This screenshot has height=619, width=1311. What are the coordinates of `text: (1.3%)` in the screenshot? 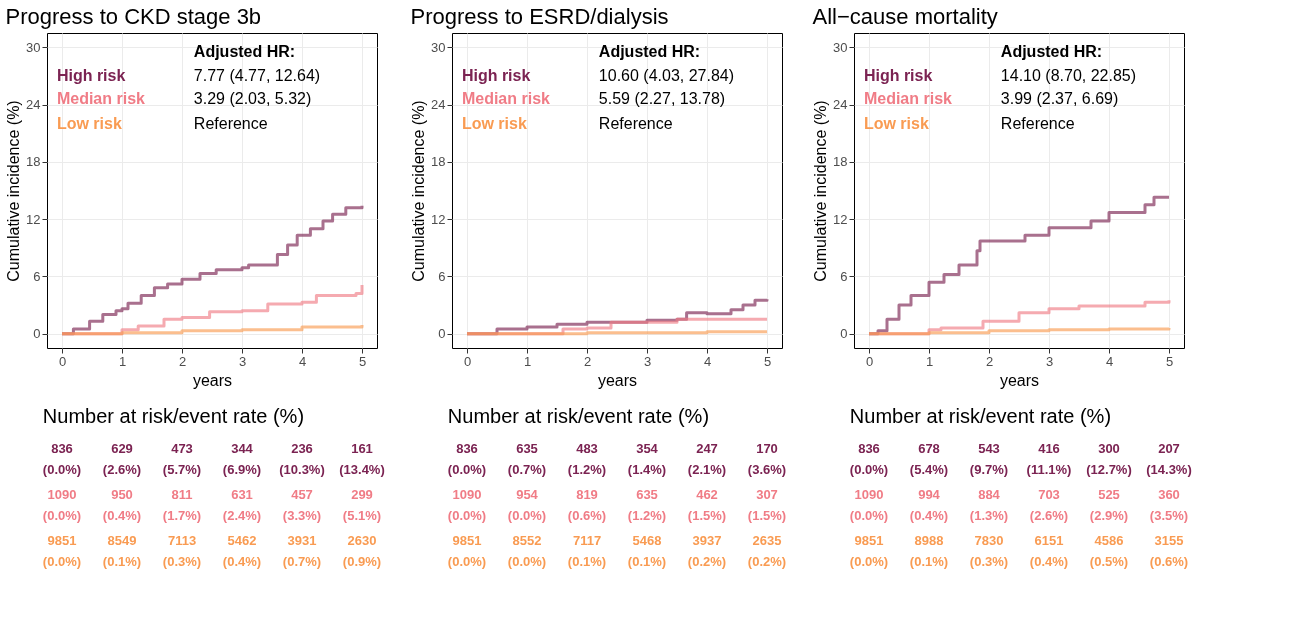 It's located at (989, 515).